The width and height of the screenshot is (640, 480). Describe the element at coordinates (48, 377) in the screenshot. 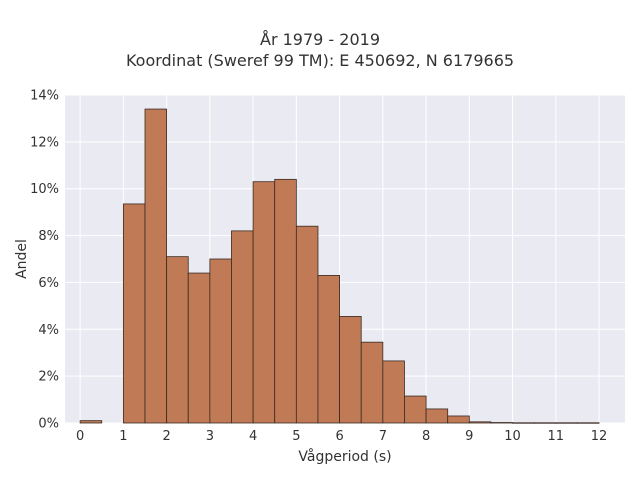

I see `y-tick-label: 2%` at that location.